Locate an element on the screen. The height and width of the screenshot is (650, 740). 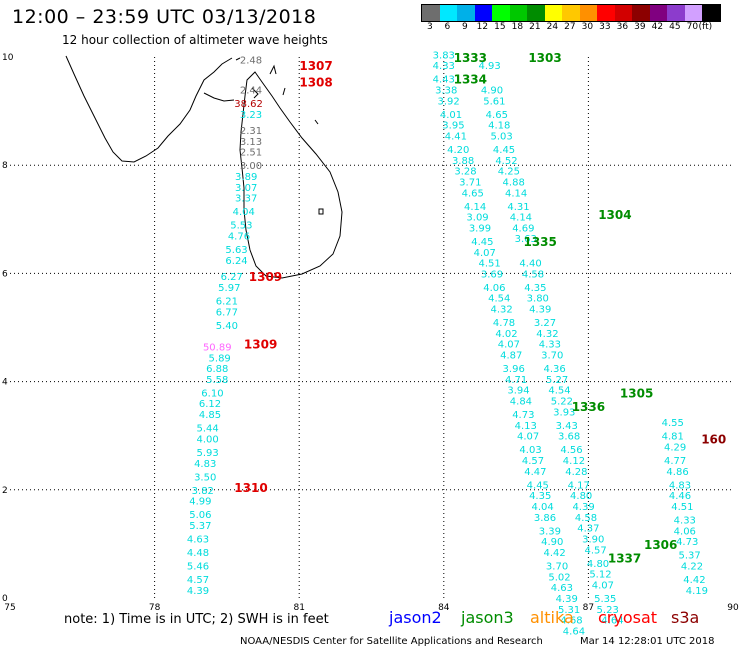
wave-height-value: 4.01 is located at coordinates (451, 115).